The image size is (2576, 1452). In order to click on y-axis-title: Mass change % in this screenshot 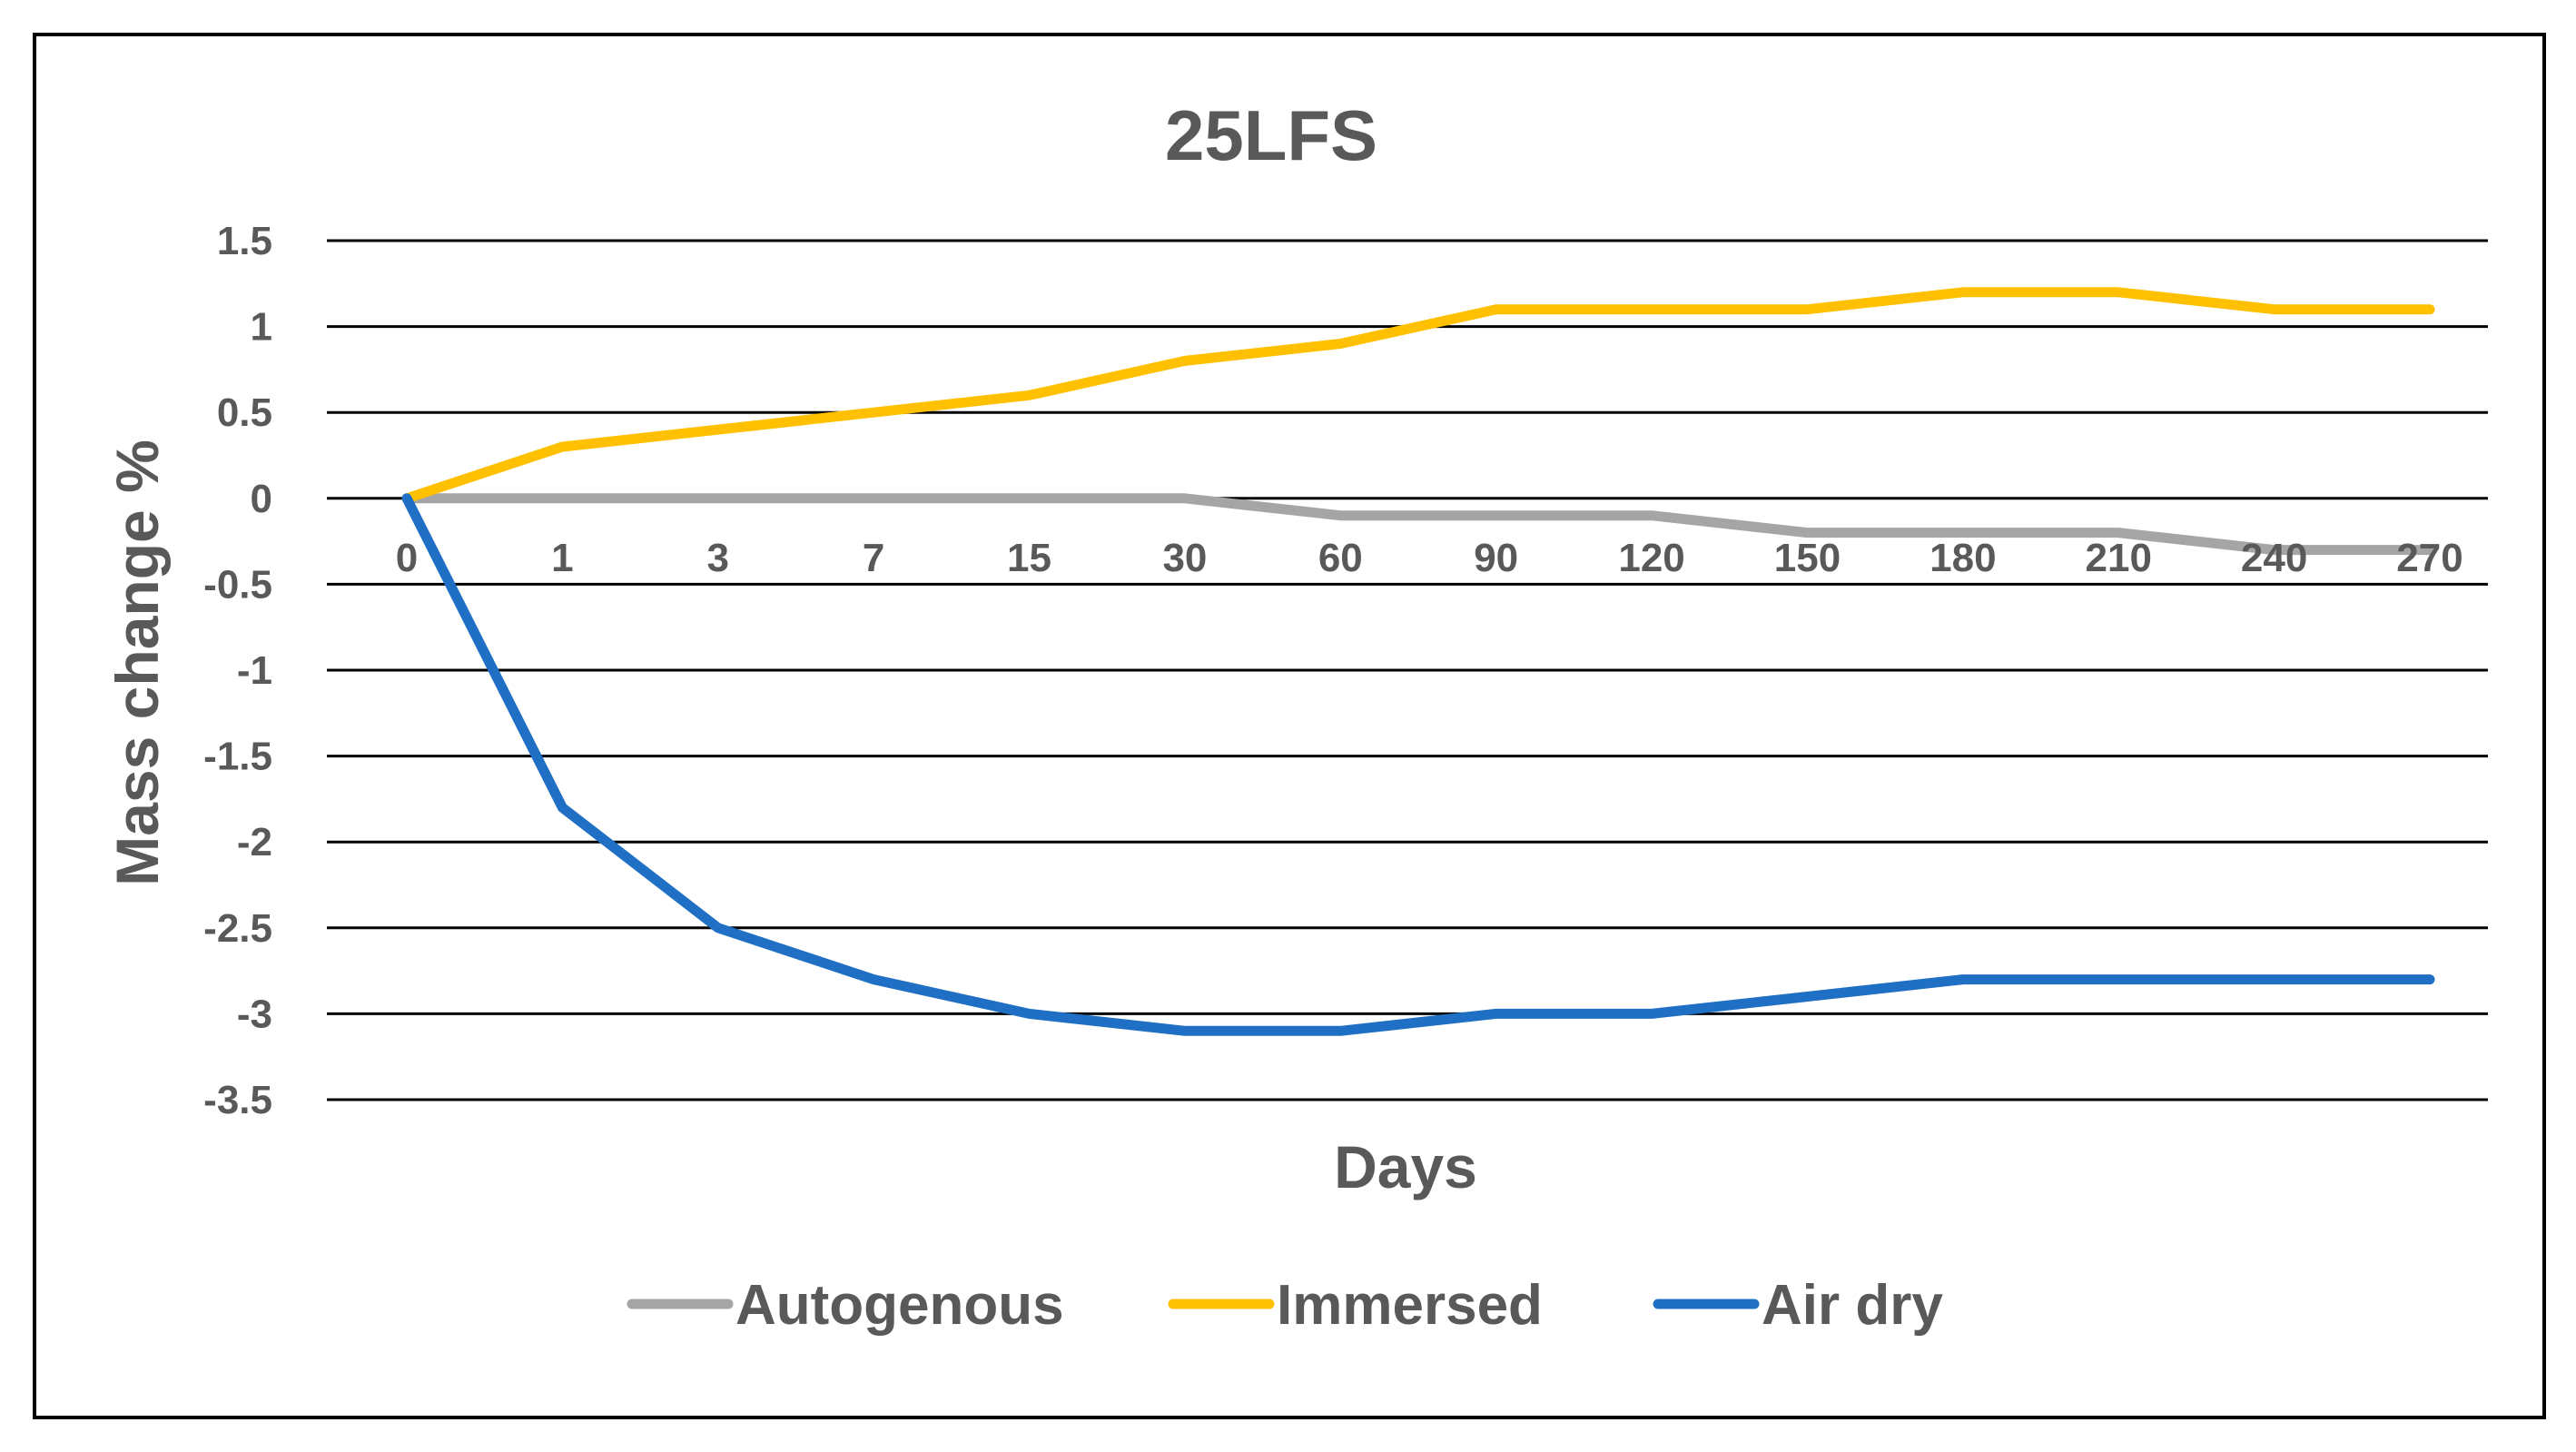, I will do `click(137, 663)`.